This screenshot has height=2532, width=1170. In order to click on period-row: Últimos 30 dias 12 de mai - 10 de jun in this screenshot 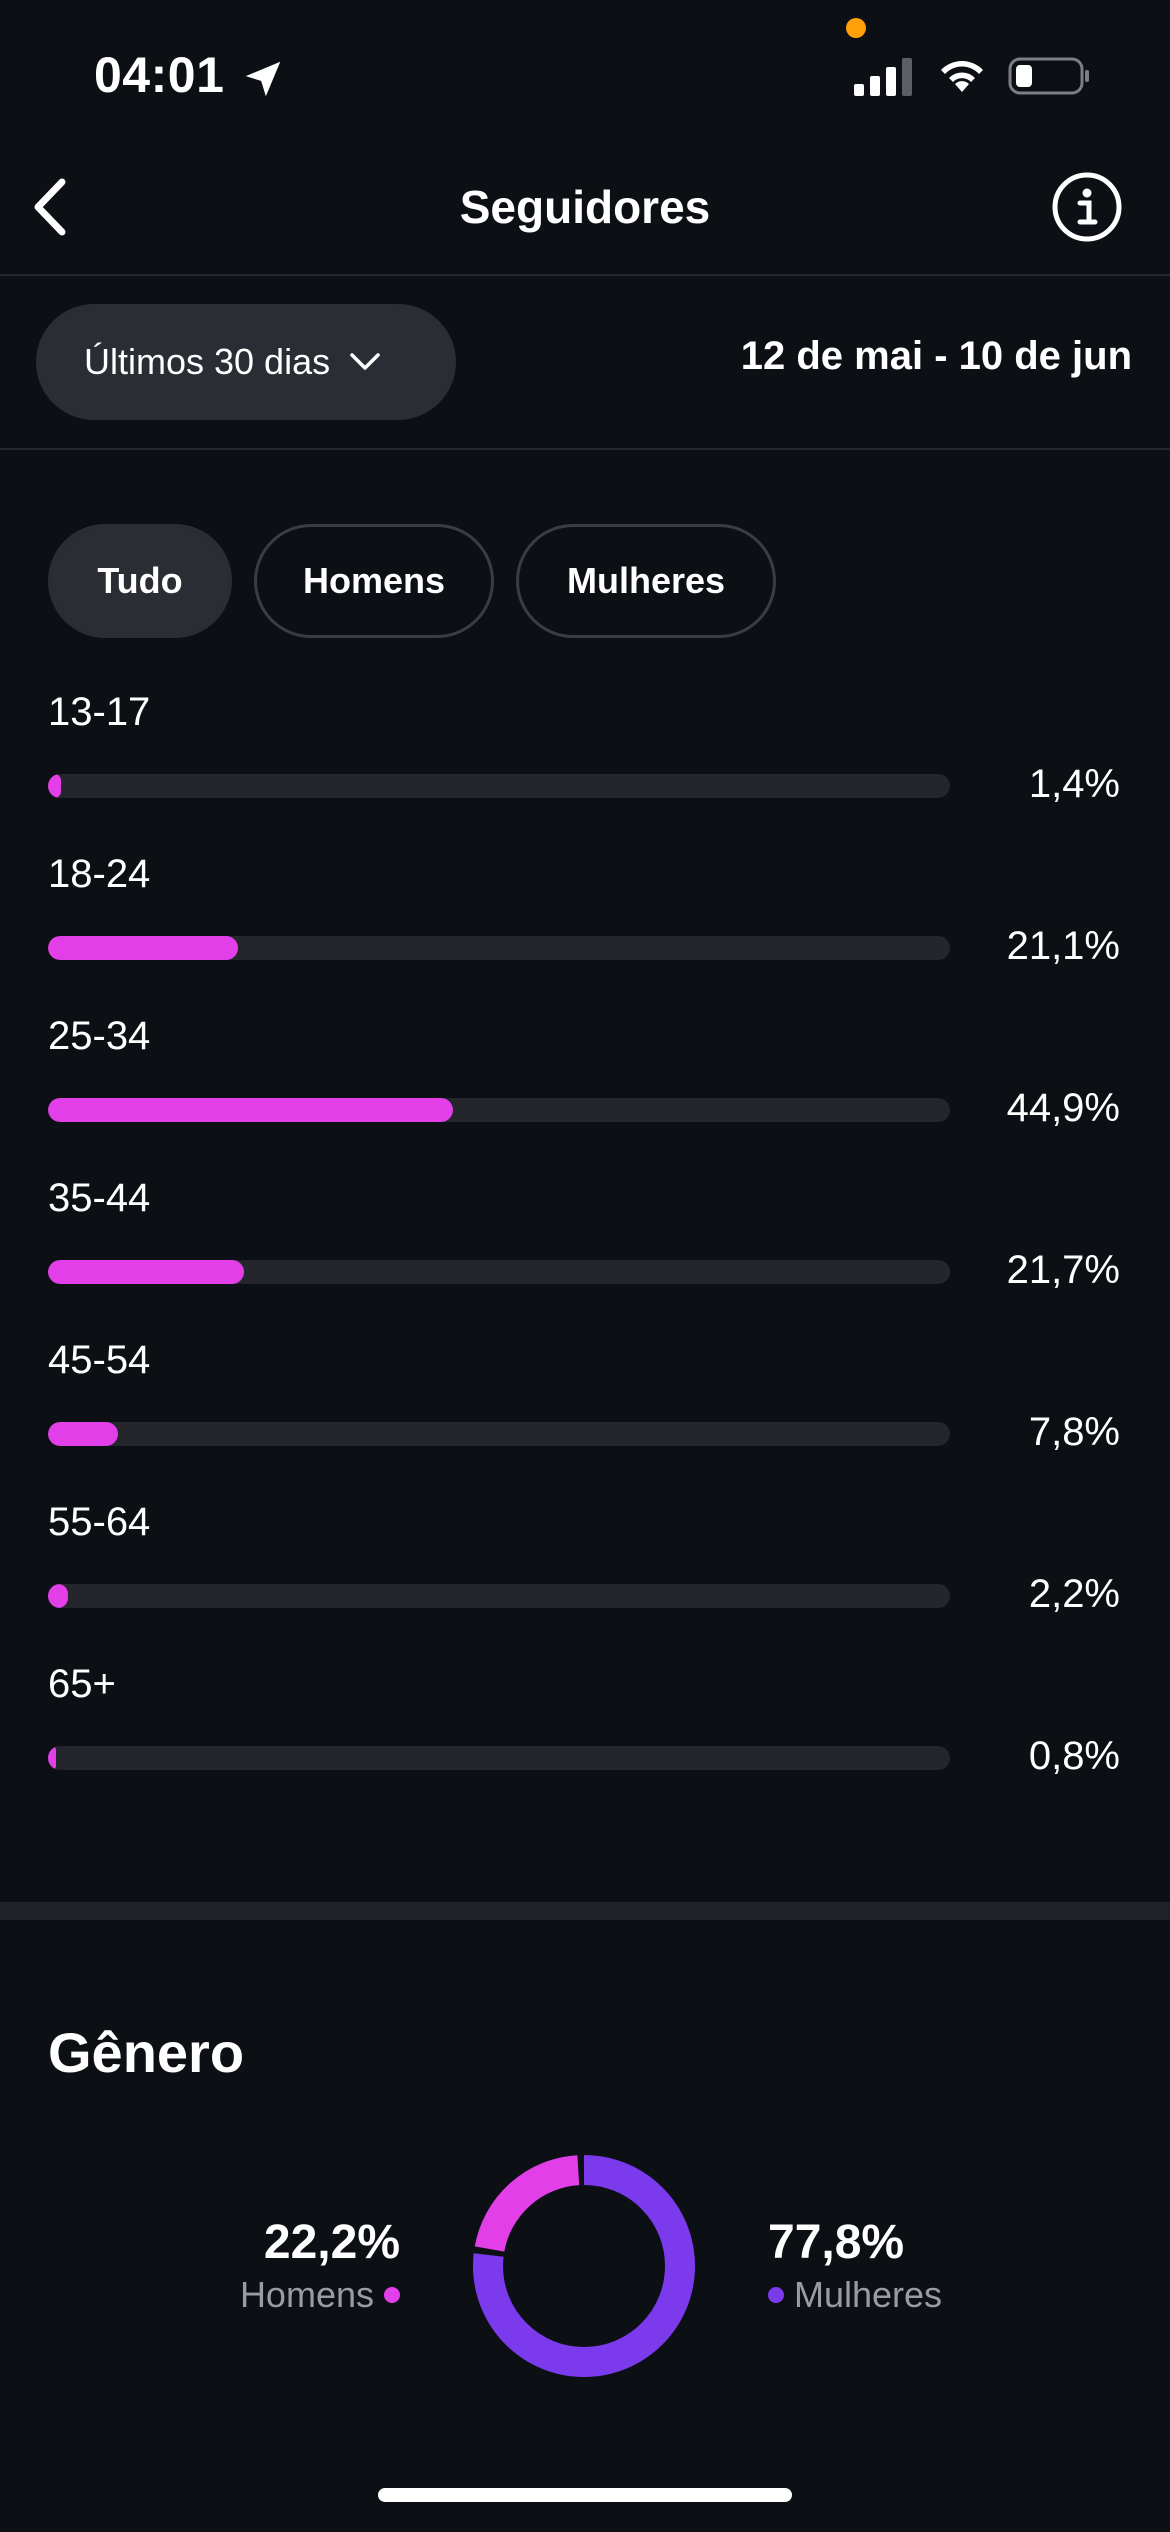, I will do `click(585, 363)`.